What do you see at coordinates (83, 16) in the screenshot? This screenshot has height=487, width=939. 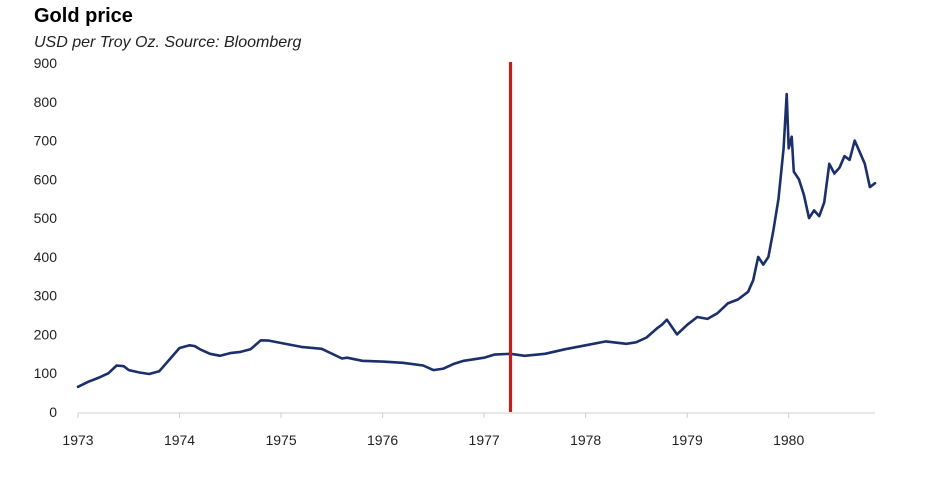 I see `chart-title: Gold price` at bounding box center [83, 16].